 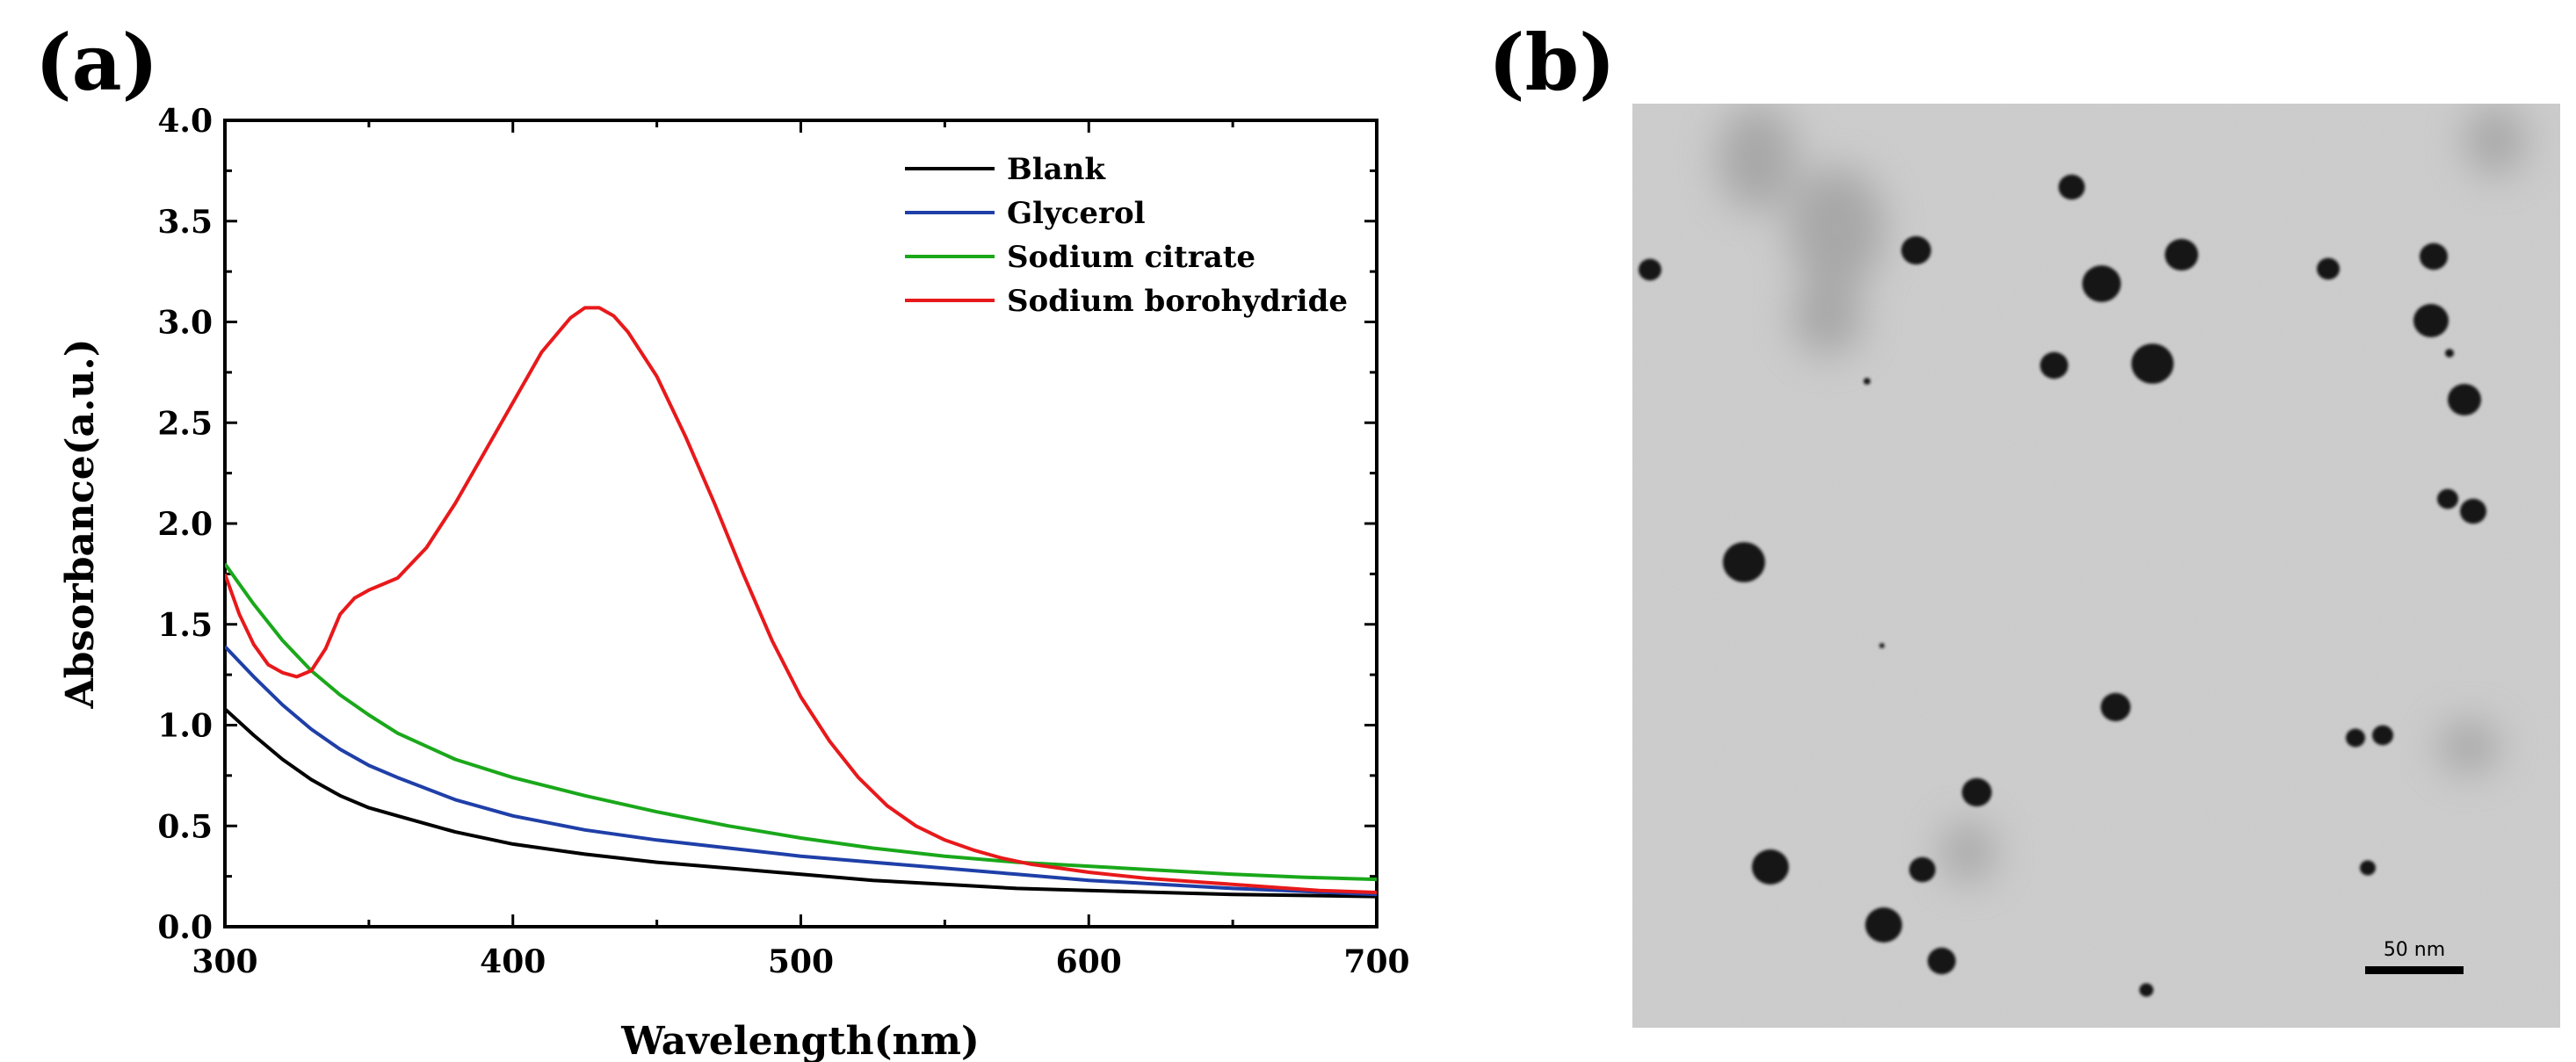 I want to click on series-line-sodium-citrate, so click(x=801, y=722).